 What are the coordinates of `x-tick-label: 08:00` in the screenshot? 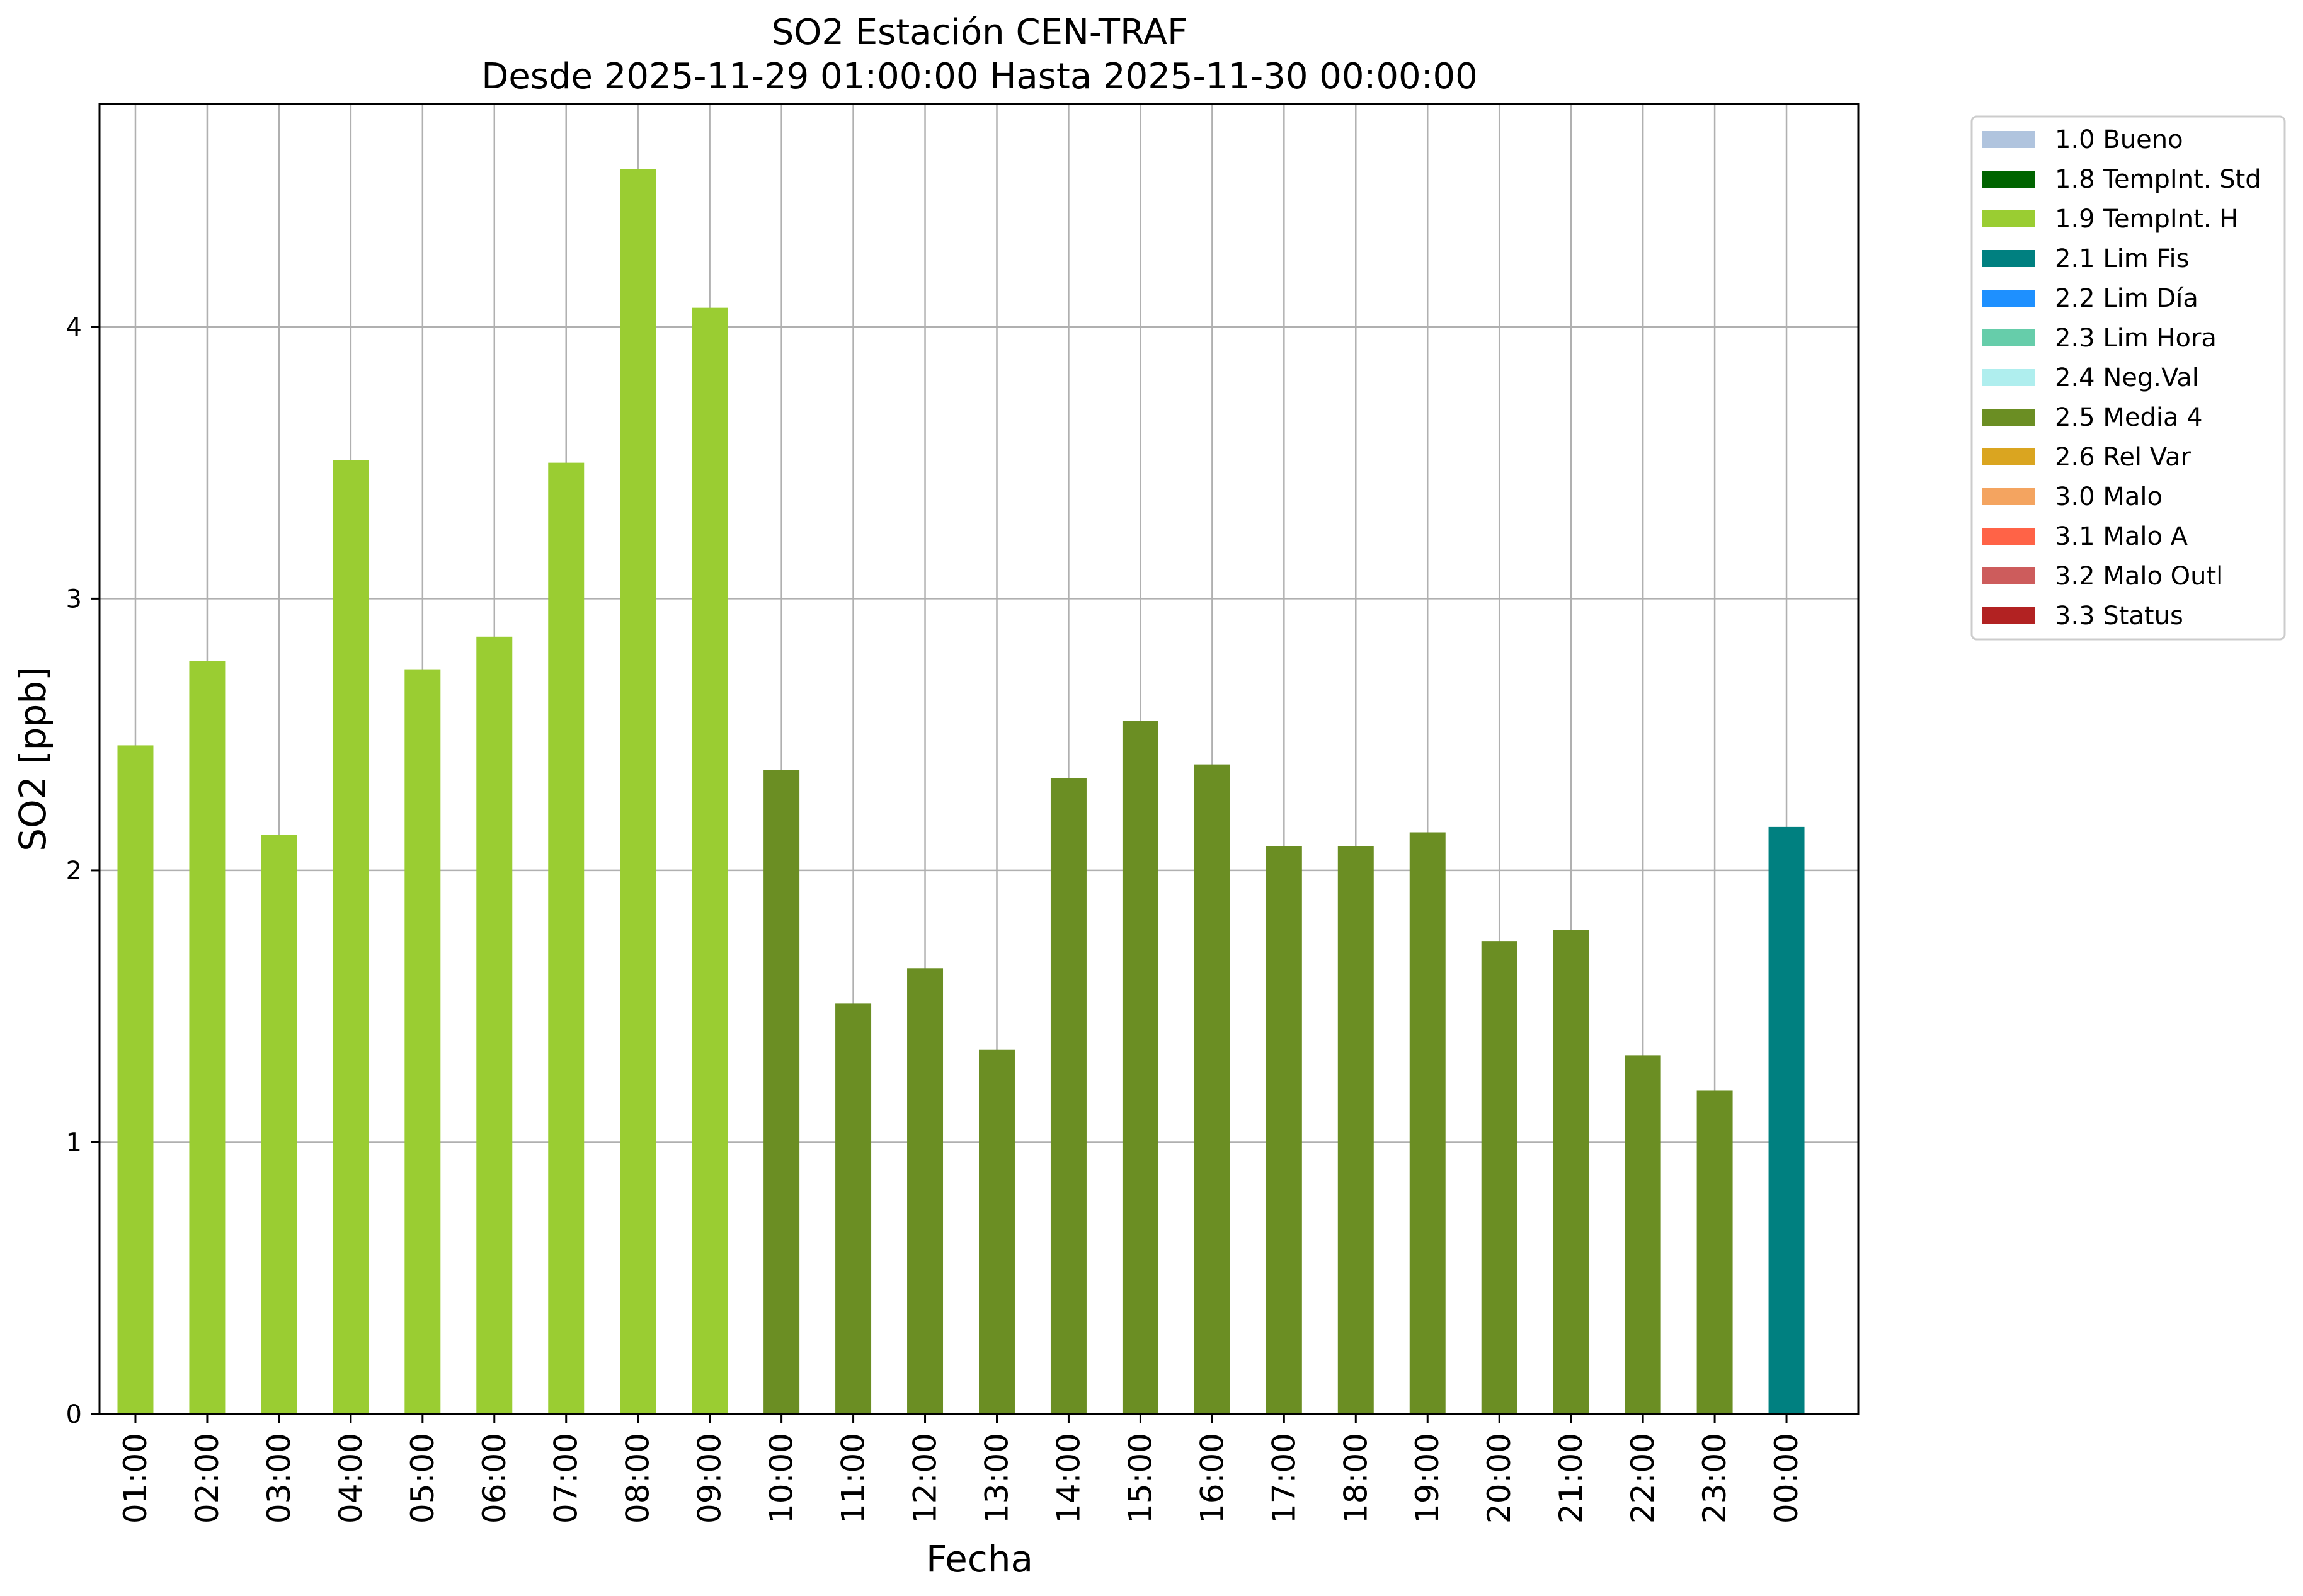 It's located at (638, 1478).